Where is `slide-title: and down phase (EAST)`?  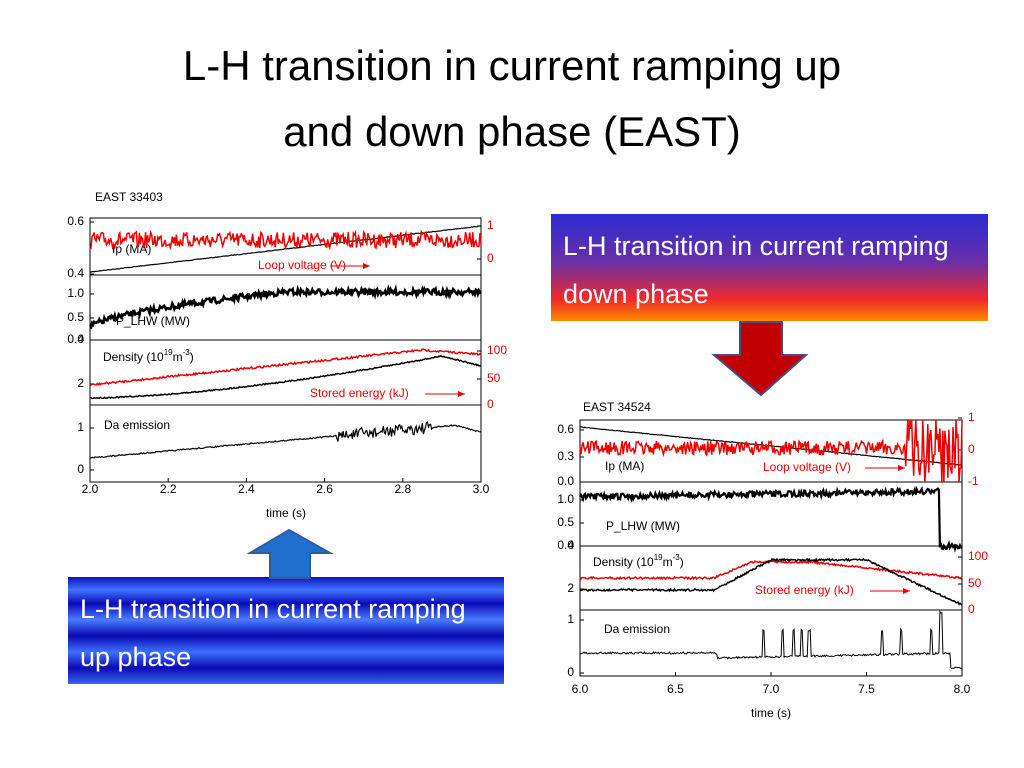 slide-title: and down phase (EAST) is located at coordinates (512, 131).